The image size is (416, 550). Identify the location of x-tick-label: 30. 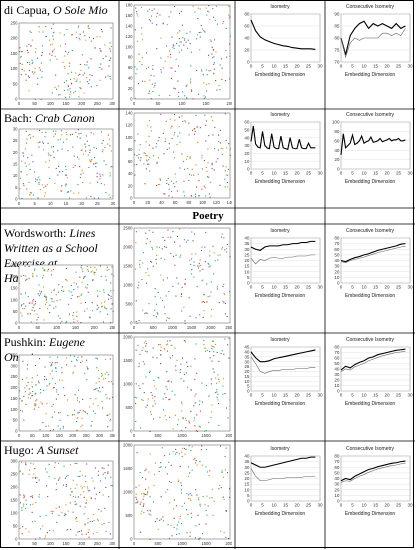
(320, 505).